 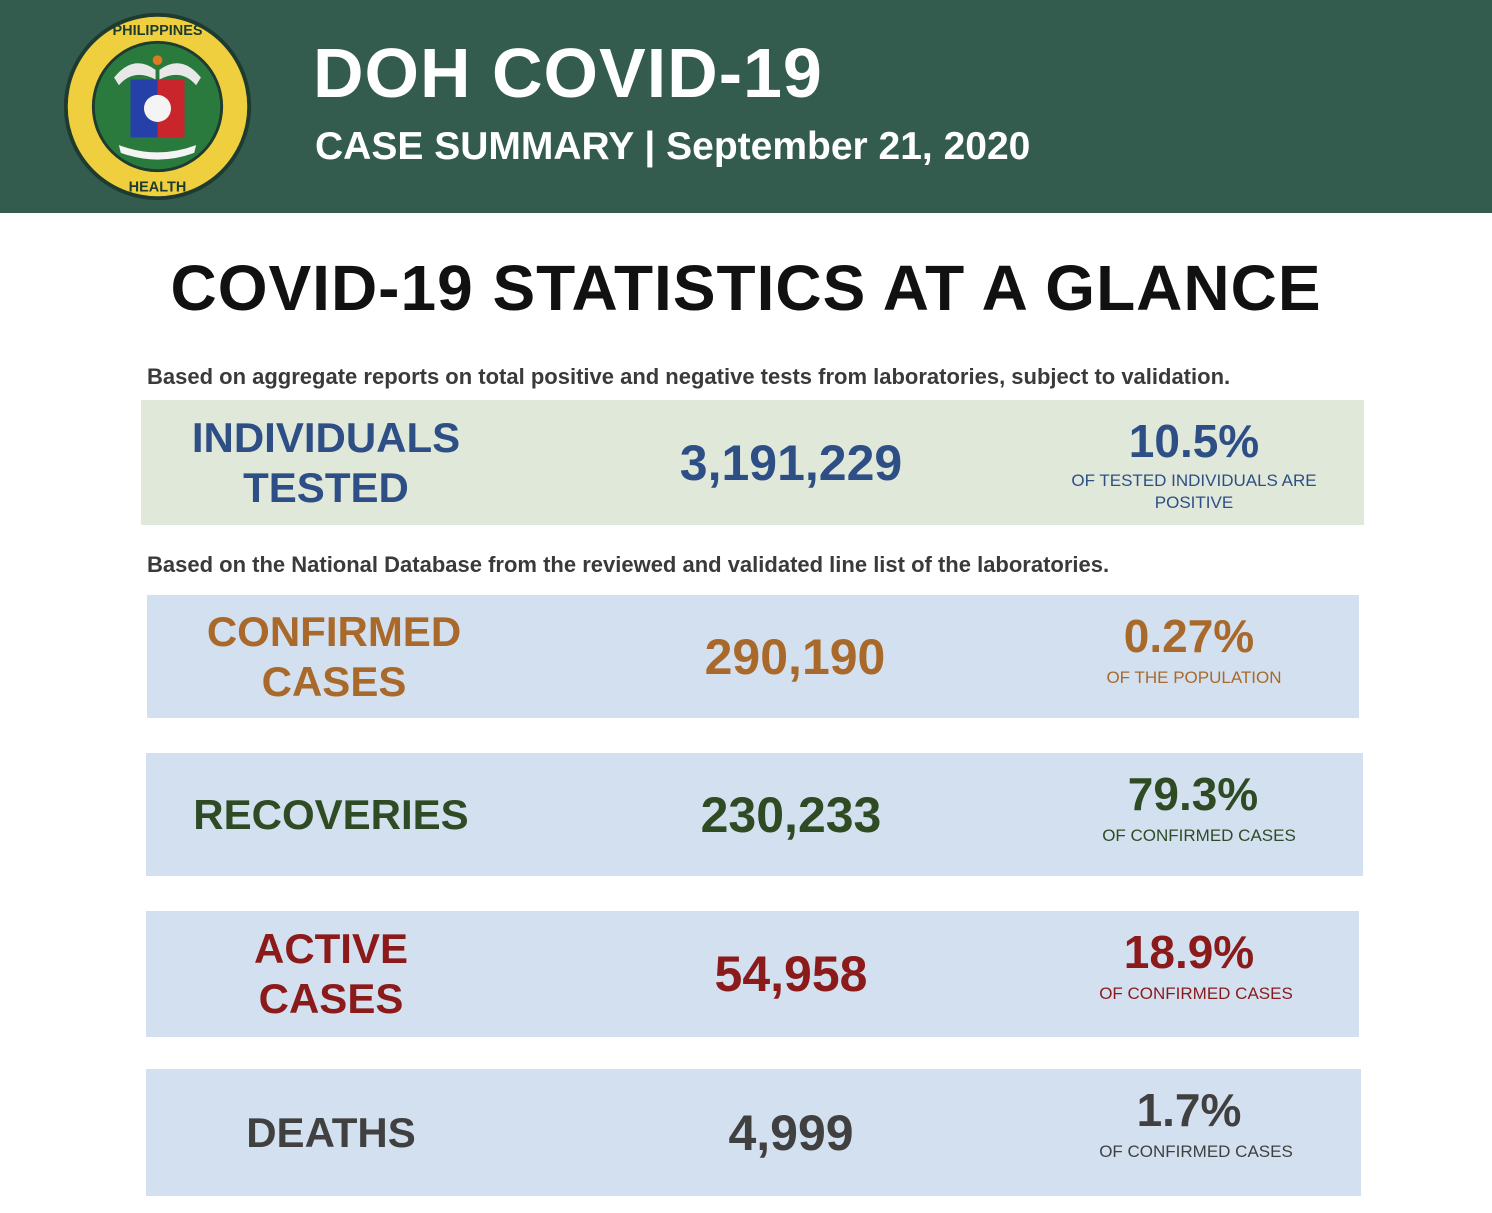 What do you see at coordinates (1189, 1110) in the screenshot?
I see `card-percent: 1.7%` at bounding box center [1189, 1110].